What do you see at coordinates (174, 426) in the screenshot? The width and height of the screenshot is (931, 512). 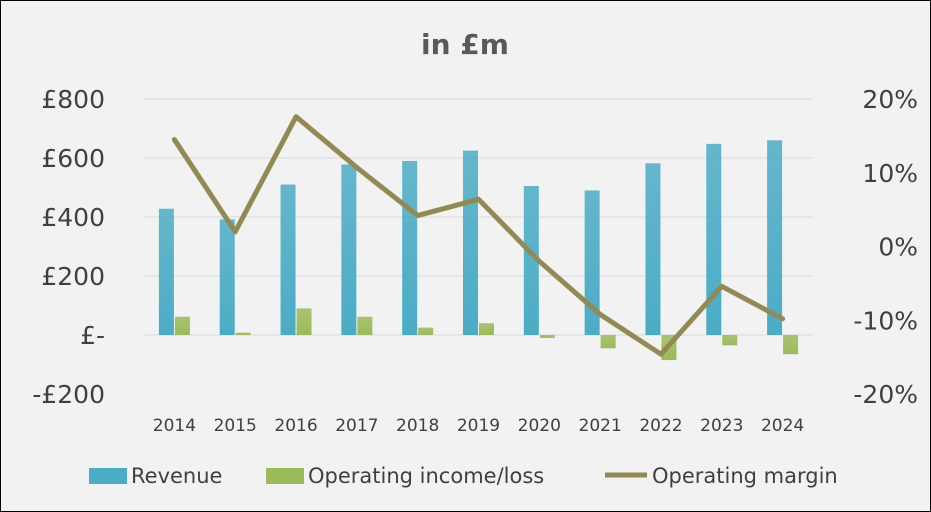 I see `x-axis-tick-label: 2014` at bounding box center [174, 426].